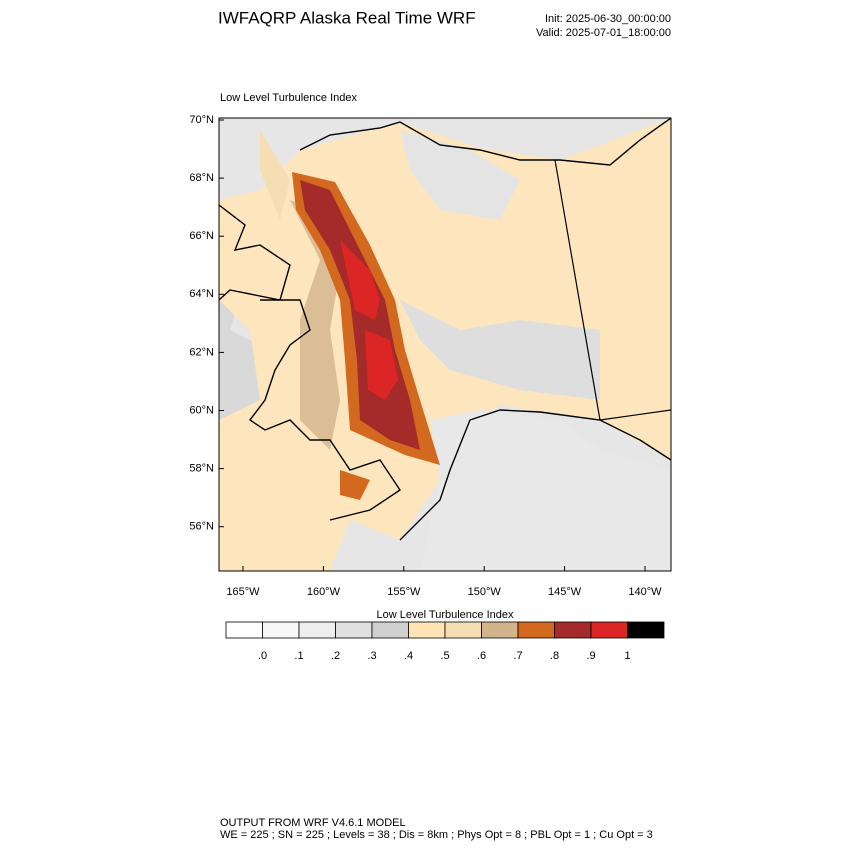 This screenshot has width=850, height=850. What do you see at coordinates (201, 294) in the screenshot?
I see `lat-label: 64°N` at bounding box center [201, 294].